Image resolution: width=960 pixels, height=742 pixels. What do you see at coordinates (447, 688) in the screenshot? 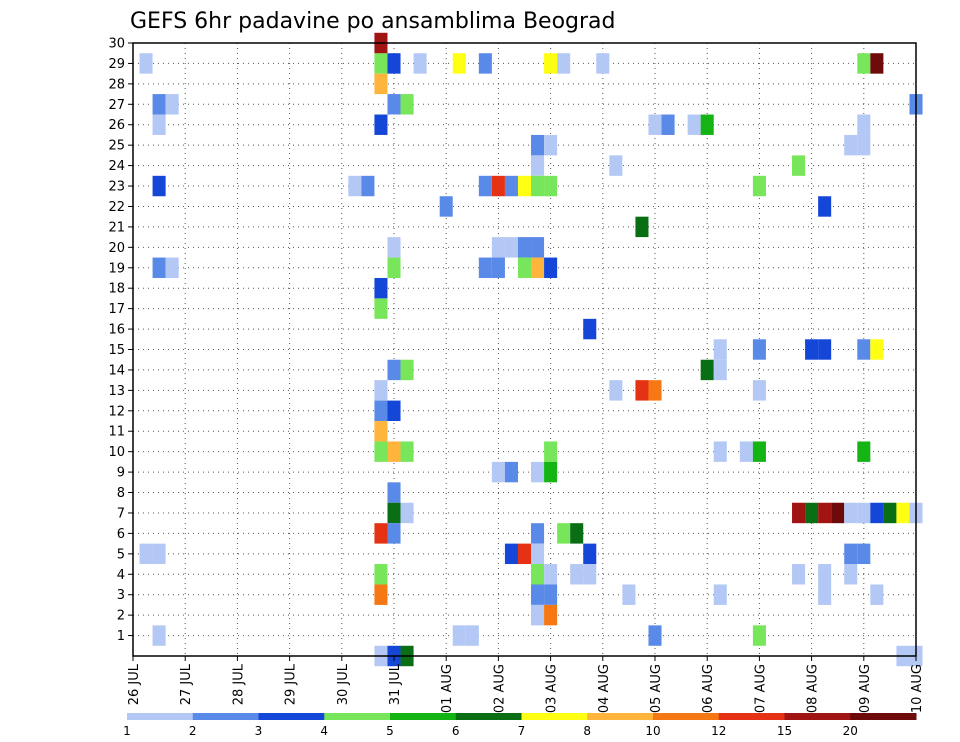
I see `x-tick-label: 01 AUG` at bounding box center [447, 688].